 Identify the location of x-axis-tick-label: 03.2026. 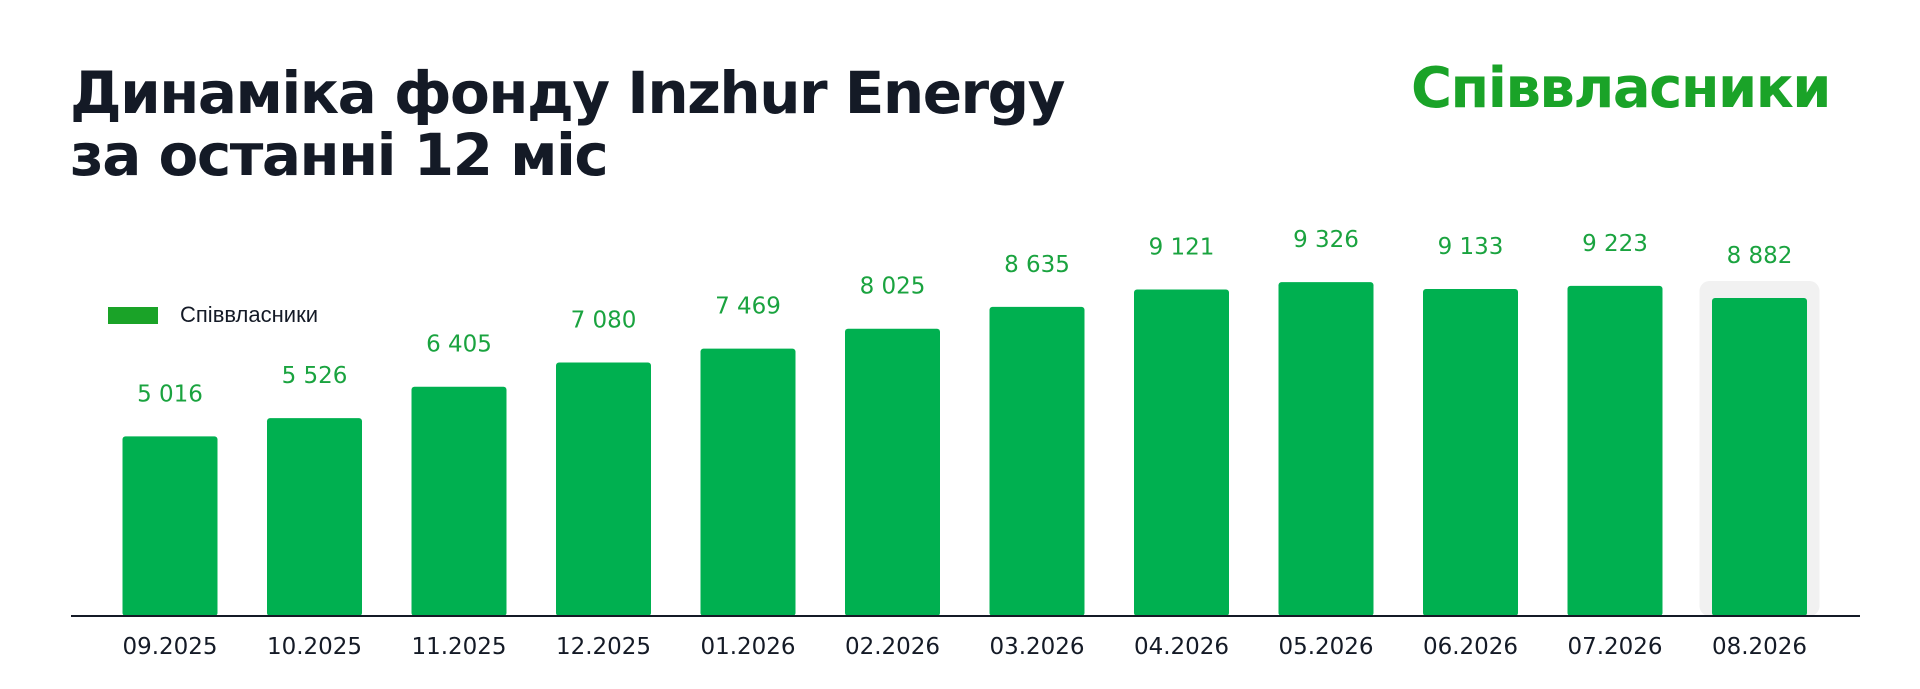
(1036, 647).